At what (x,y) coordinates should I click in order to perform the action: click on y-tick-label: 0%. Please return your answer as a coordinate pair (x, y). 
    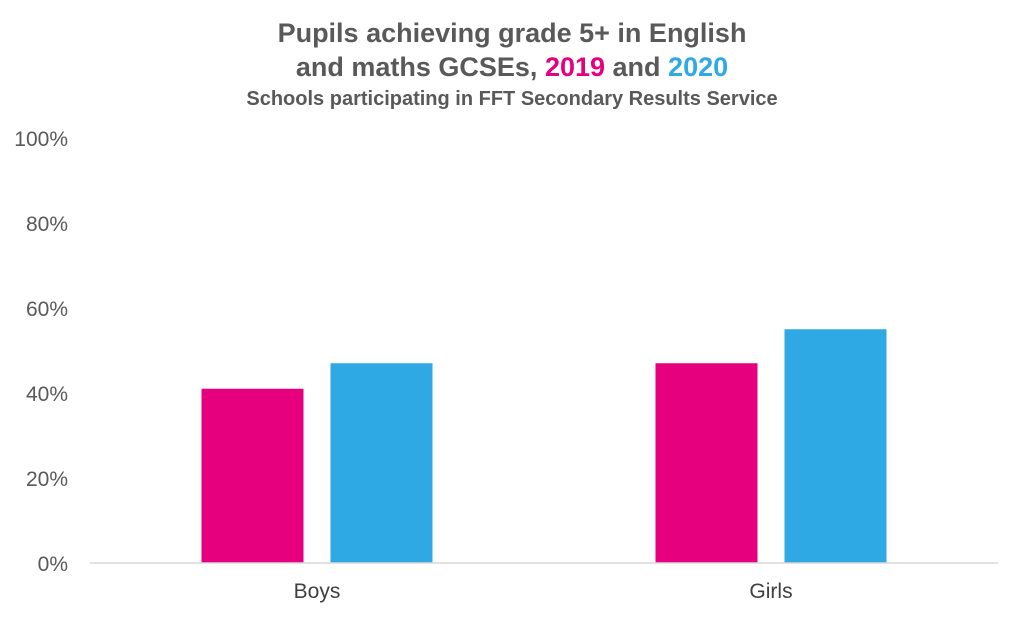
    Looking at the image, I should click on (53, 564).